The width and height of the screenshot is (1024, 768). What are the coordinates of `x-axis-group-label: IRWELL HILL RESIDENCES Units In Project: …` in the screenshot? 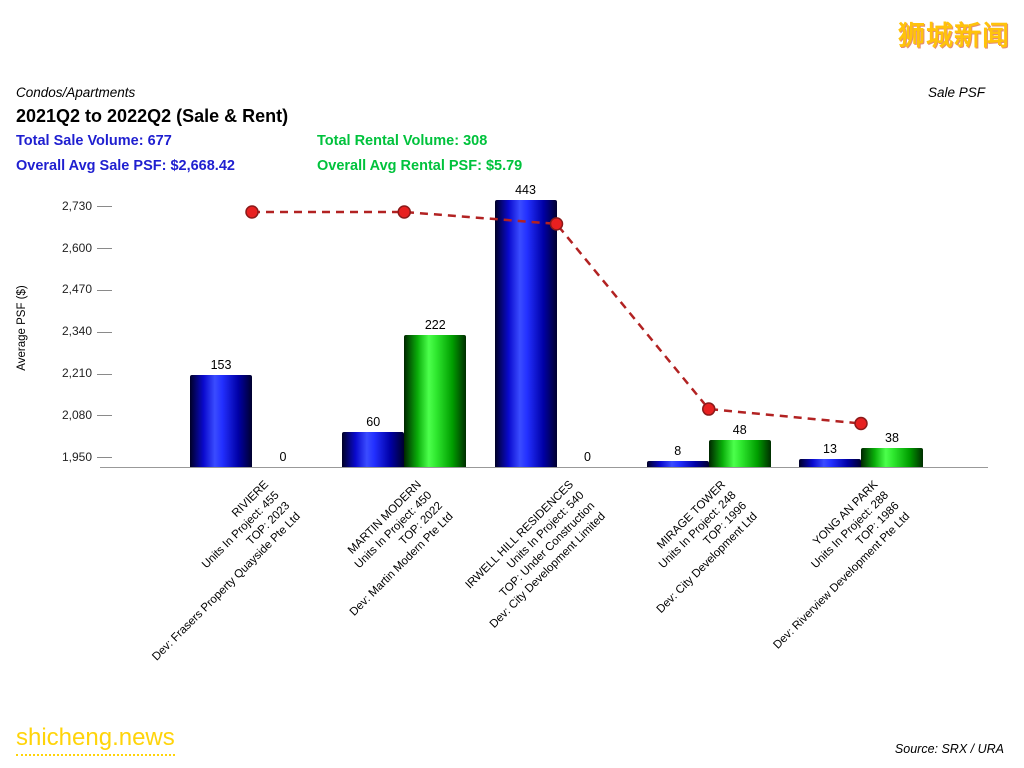 It's located at (532, 555).